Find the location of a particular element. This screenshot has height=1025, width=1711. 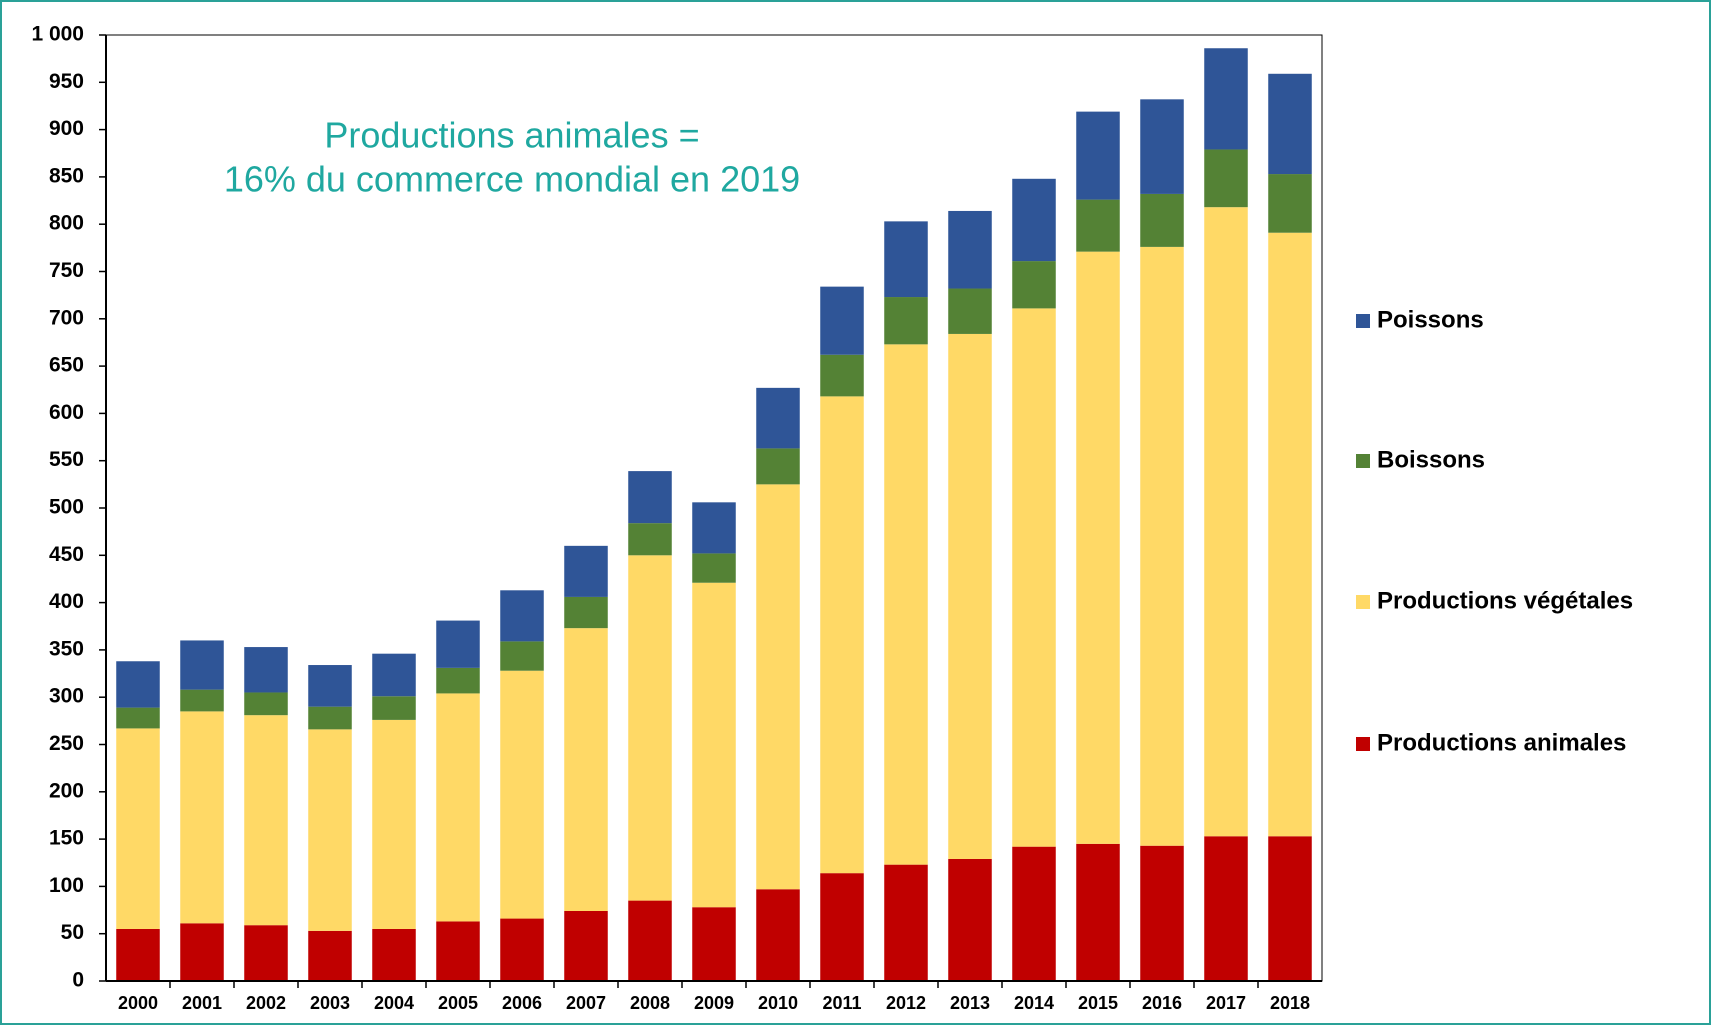

x-tick-label: 2016 is located at coordinates (1162, 1003).